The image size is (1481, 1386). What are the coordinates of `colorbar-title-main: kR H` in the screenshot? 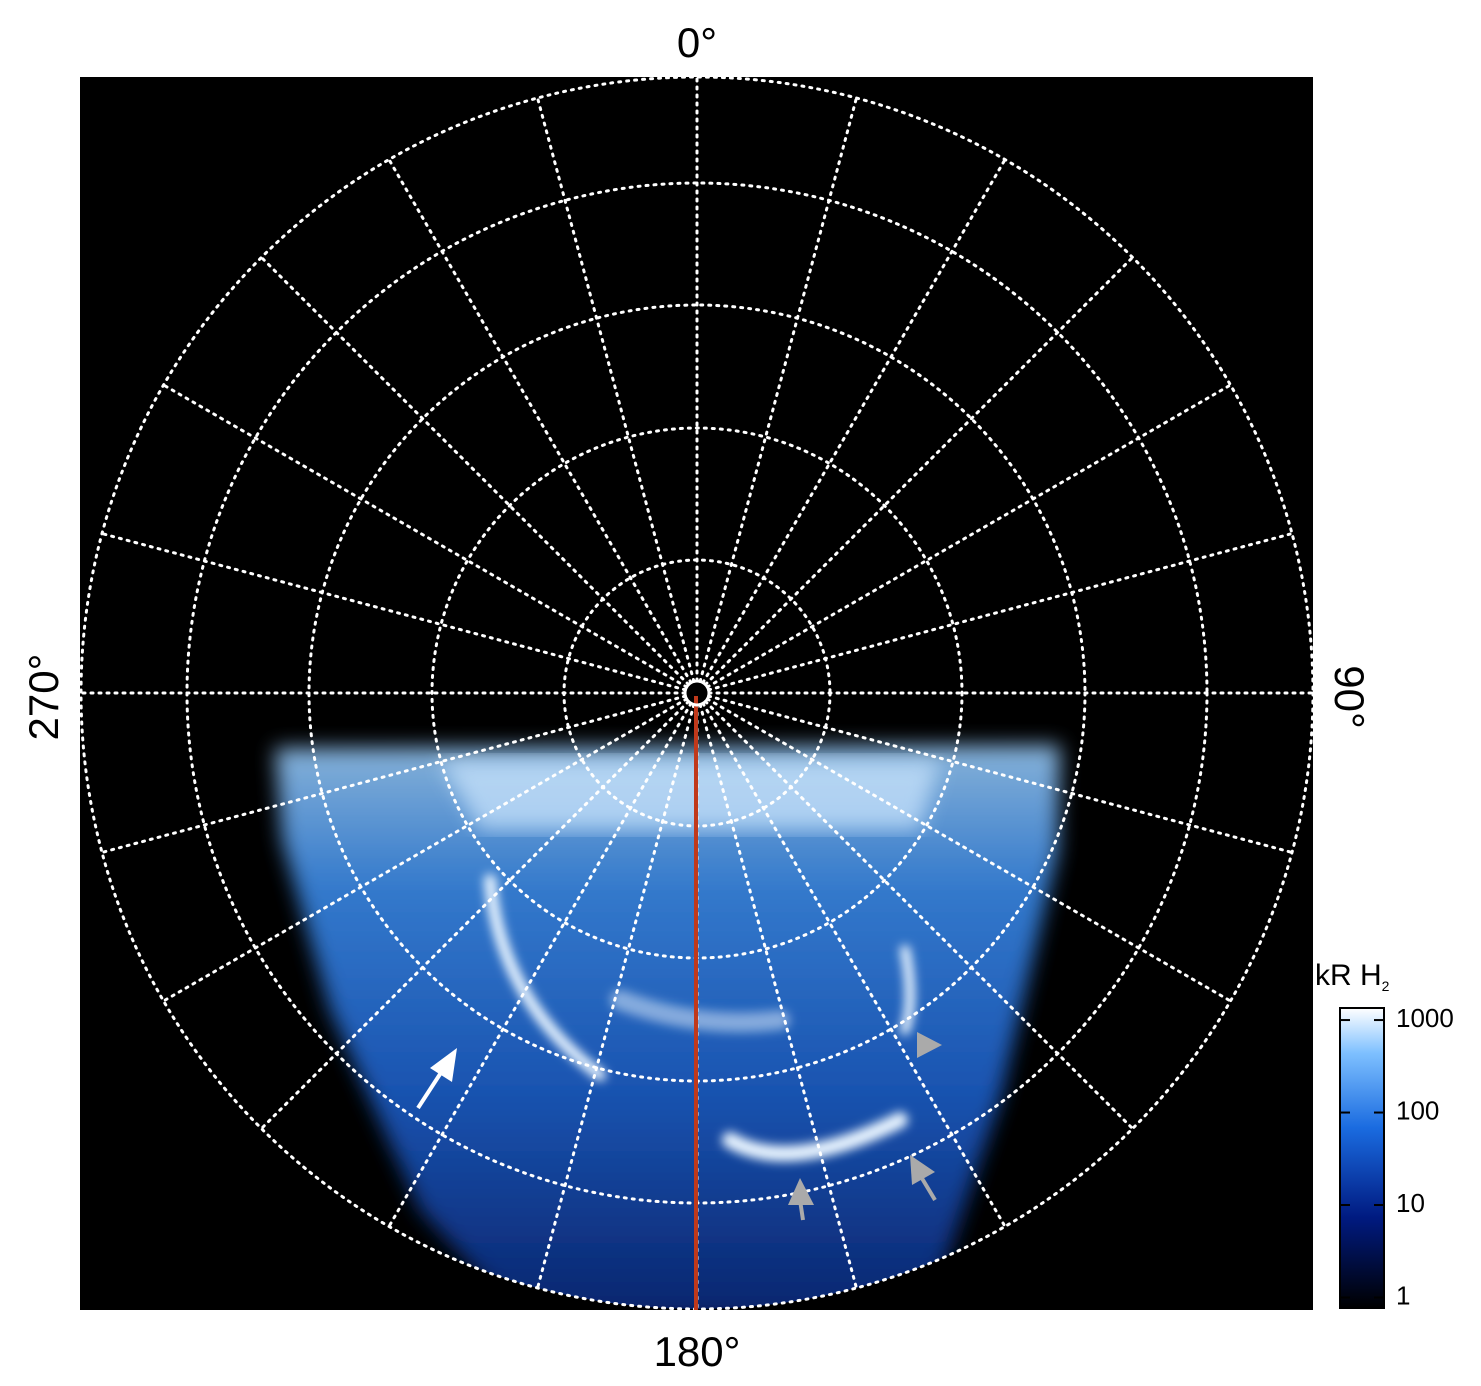 It's located at (1348, 975).